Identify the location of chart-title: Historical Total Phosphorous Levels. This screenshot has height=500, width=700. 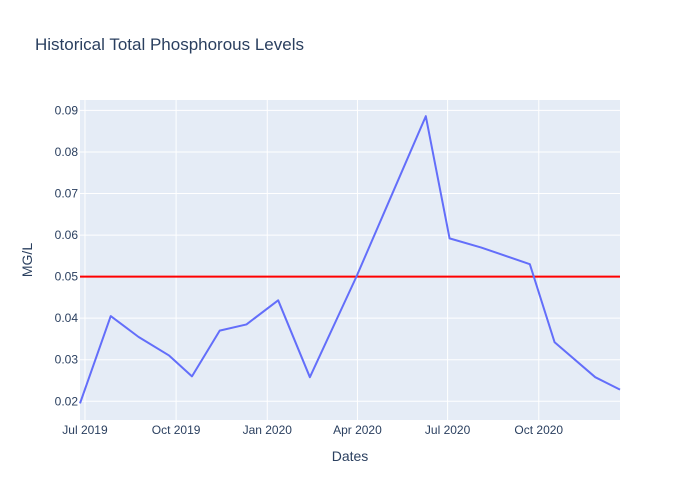
(169, 44).